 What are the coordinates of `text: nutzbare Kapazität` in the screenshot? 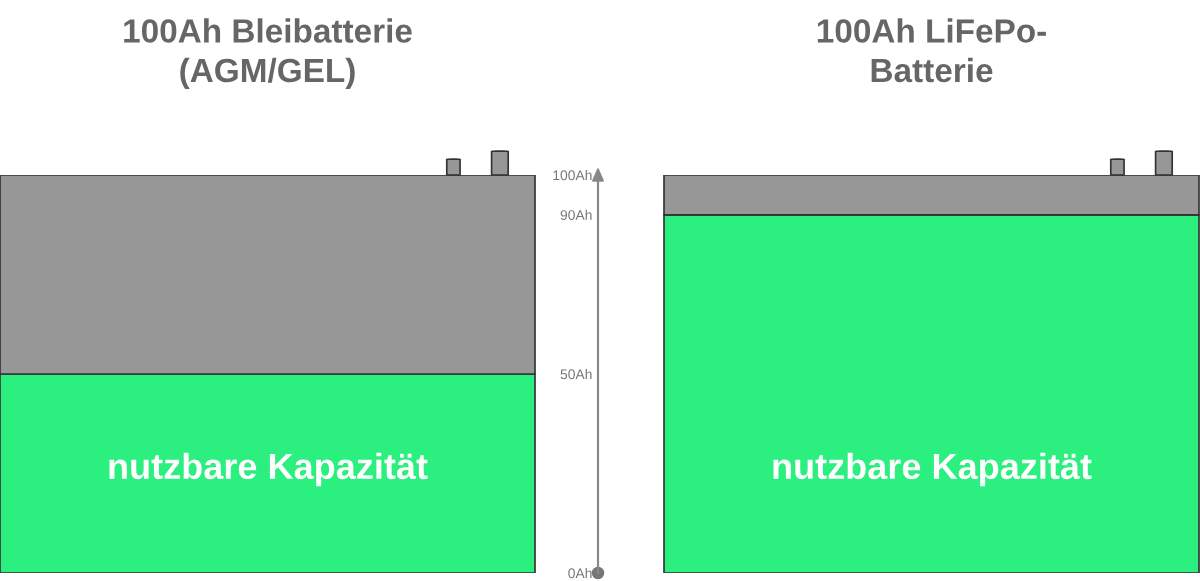 It's located at (932, 469).